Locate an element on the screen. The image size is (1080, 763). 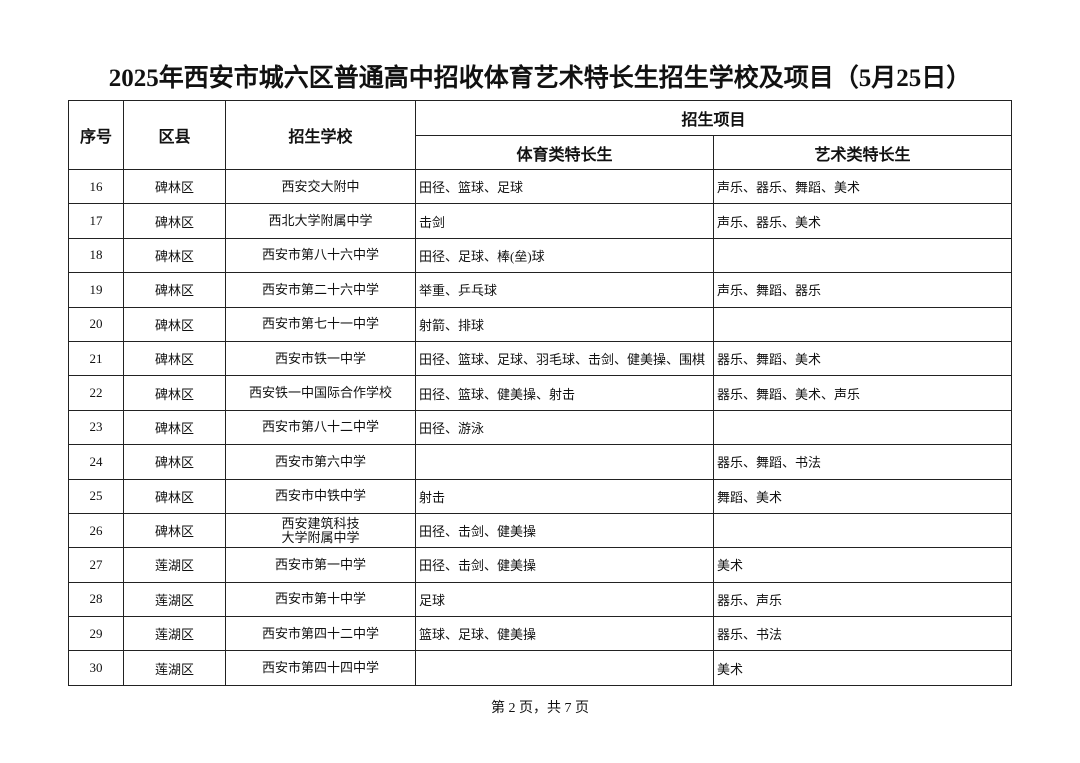
cell-index: 20 is located at coordinates (96, 324).